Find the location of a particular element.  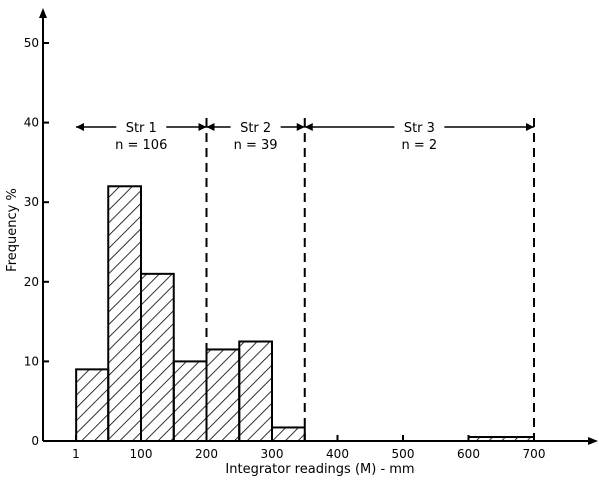

stratum-span: Str 1 n = 106 is located at coordinates (141, 137).